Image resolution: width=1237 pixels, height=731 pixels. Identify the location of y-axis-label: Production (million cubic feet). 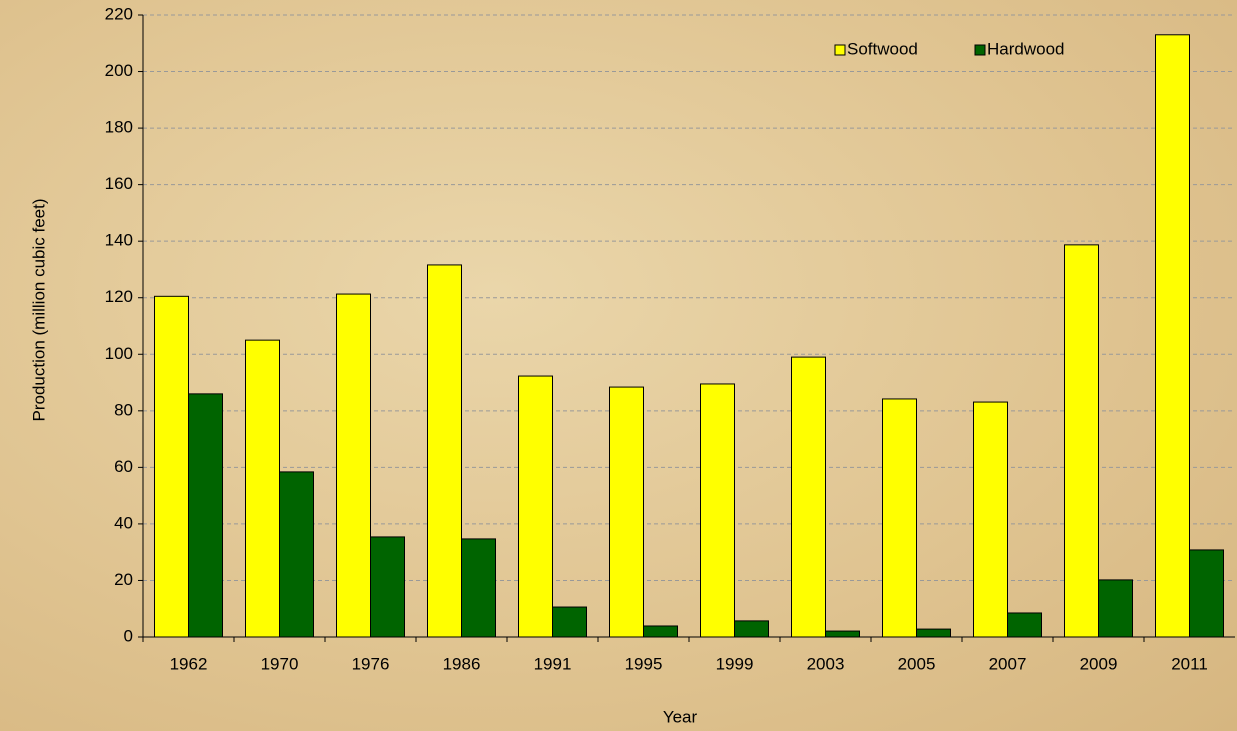
(38, 310).